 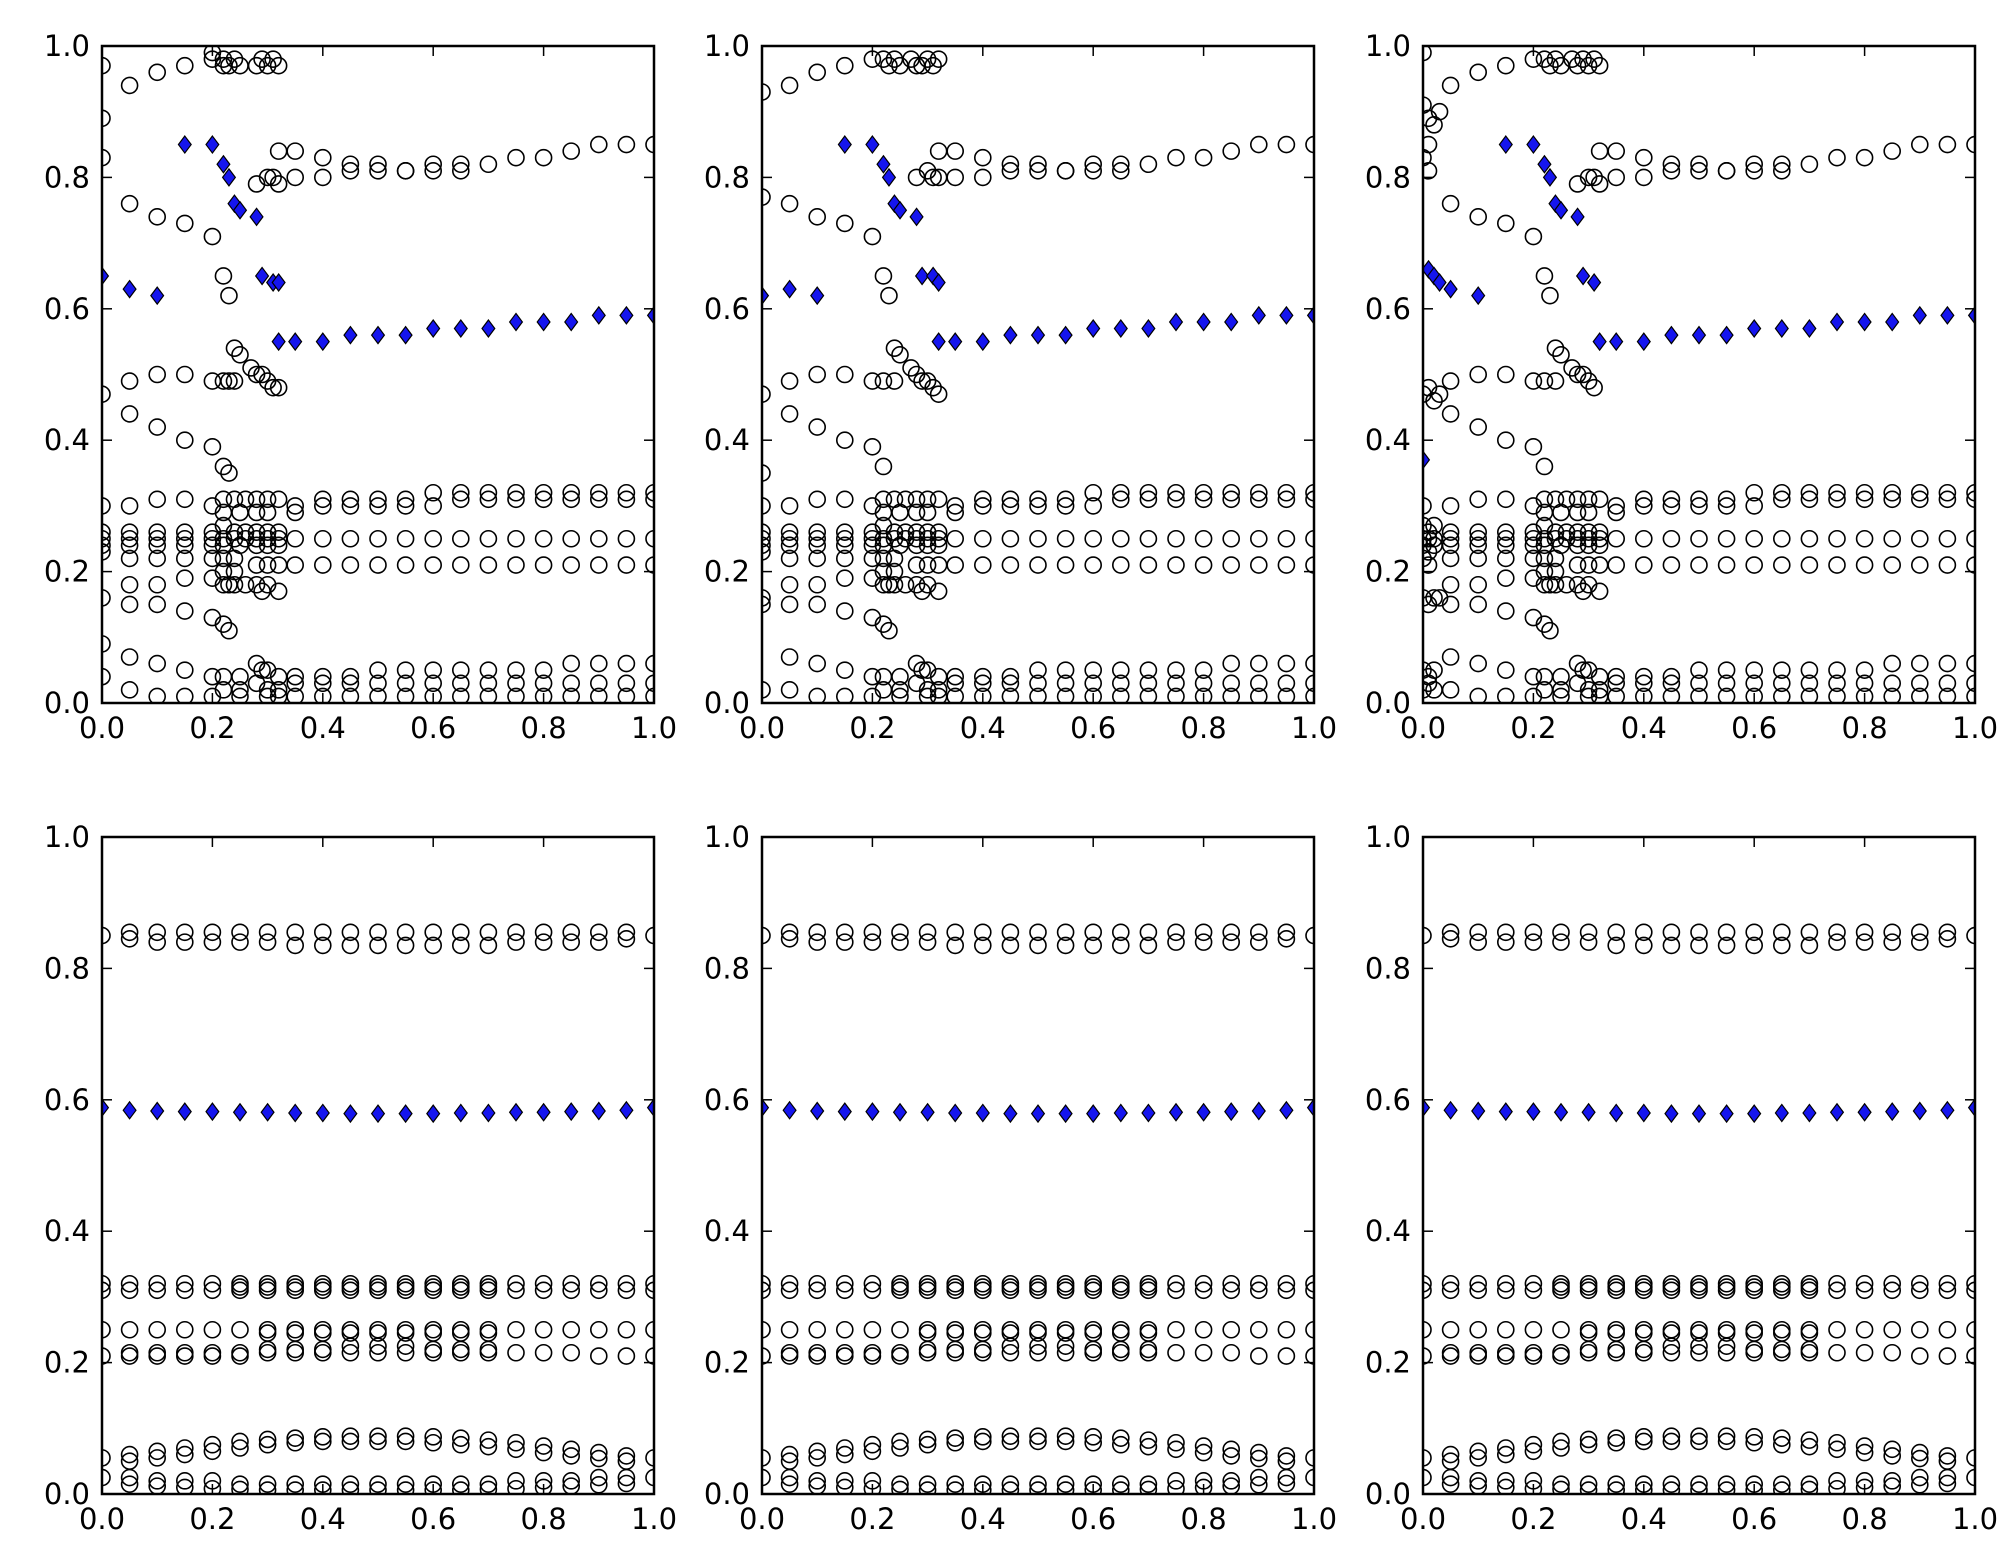 I want to click on y-tick-label: 1.0, so click(x=1388, y=837).